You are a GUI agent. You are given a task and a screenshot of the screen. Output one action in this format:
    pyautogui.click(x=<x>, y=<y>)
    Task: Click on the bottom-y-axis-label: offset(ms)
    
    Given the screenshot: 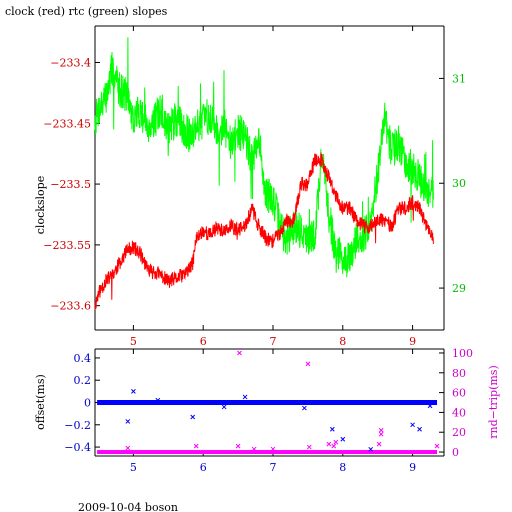 What is the action you would take?
    pyautogui.click(x=40, y=402)
    